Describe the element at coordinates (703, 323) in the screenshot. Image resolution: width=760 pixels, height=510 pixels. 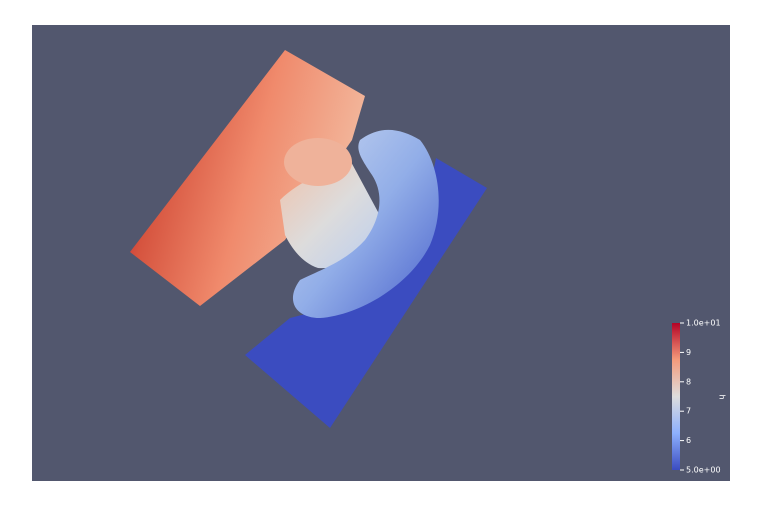
I see `tick-label: 1.0e+01` at that location.